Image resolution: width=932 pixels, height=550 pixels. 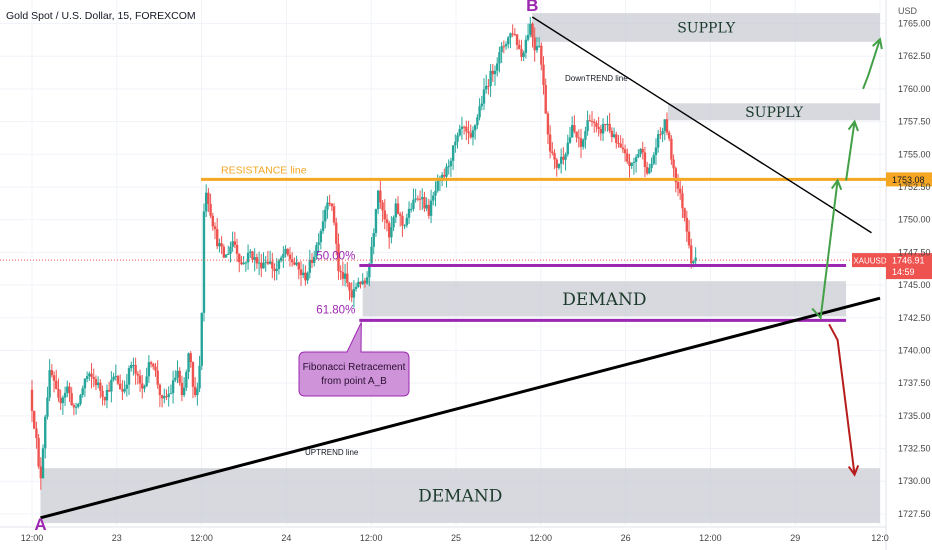 I want to click on current-price-label: 1746.91, so click(x=908, y=261).